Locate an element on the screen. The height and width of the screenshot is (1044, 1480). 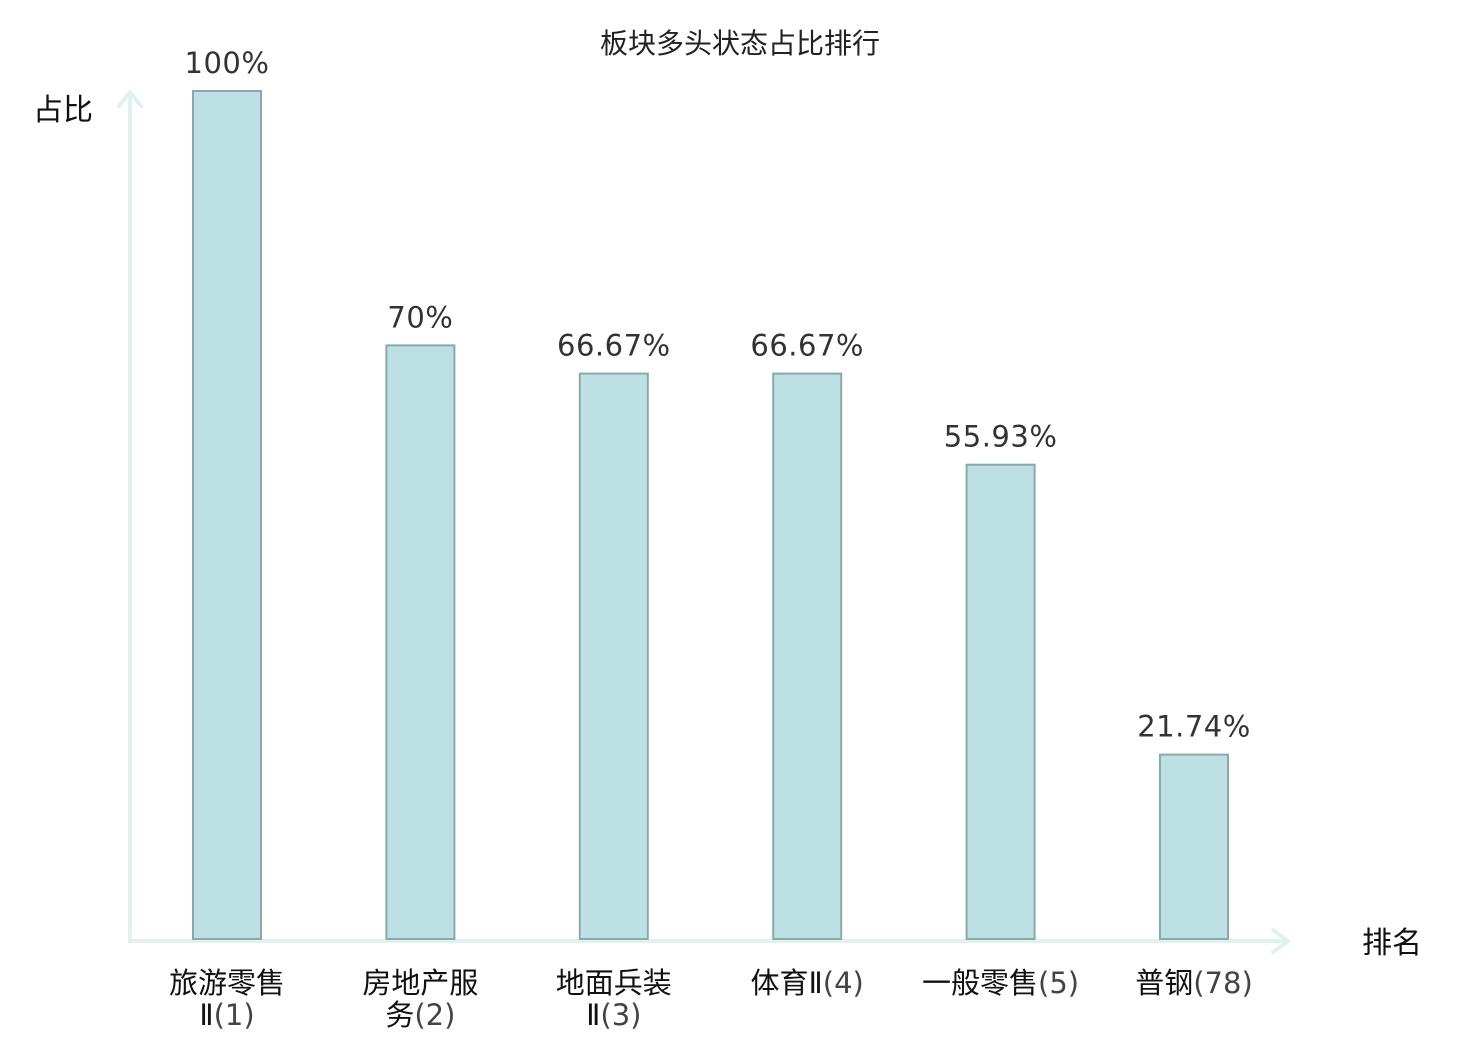
category-label-5: 一般零售(5) is located at coordinates (1000, 983).